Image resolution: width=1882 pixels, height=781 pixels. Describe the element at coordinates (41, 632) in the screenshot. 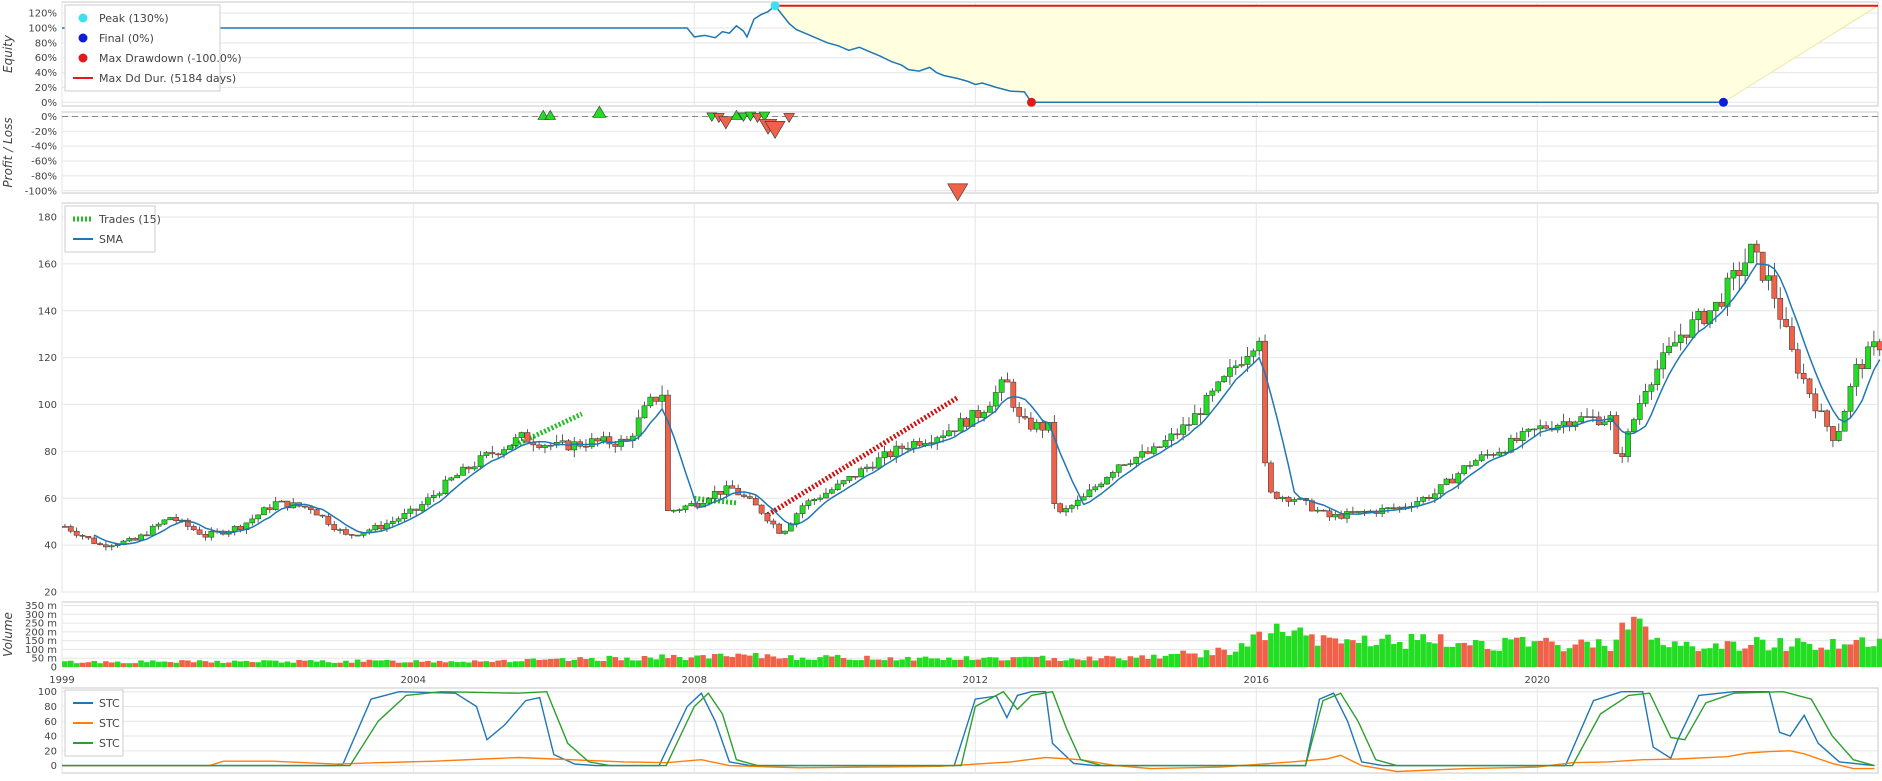

I see `volume-ytick-label: 200 m` at that location.